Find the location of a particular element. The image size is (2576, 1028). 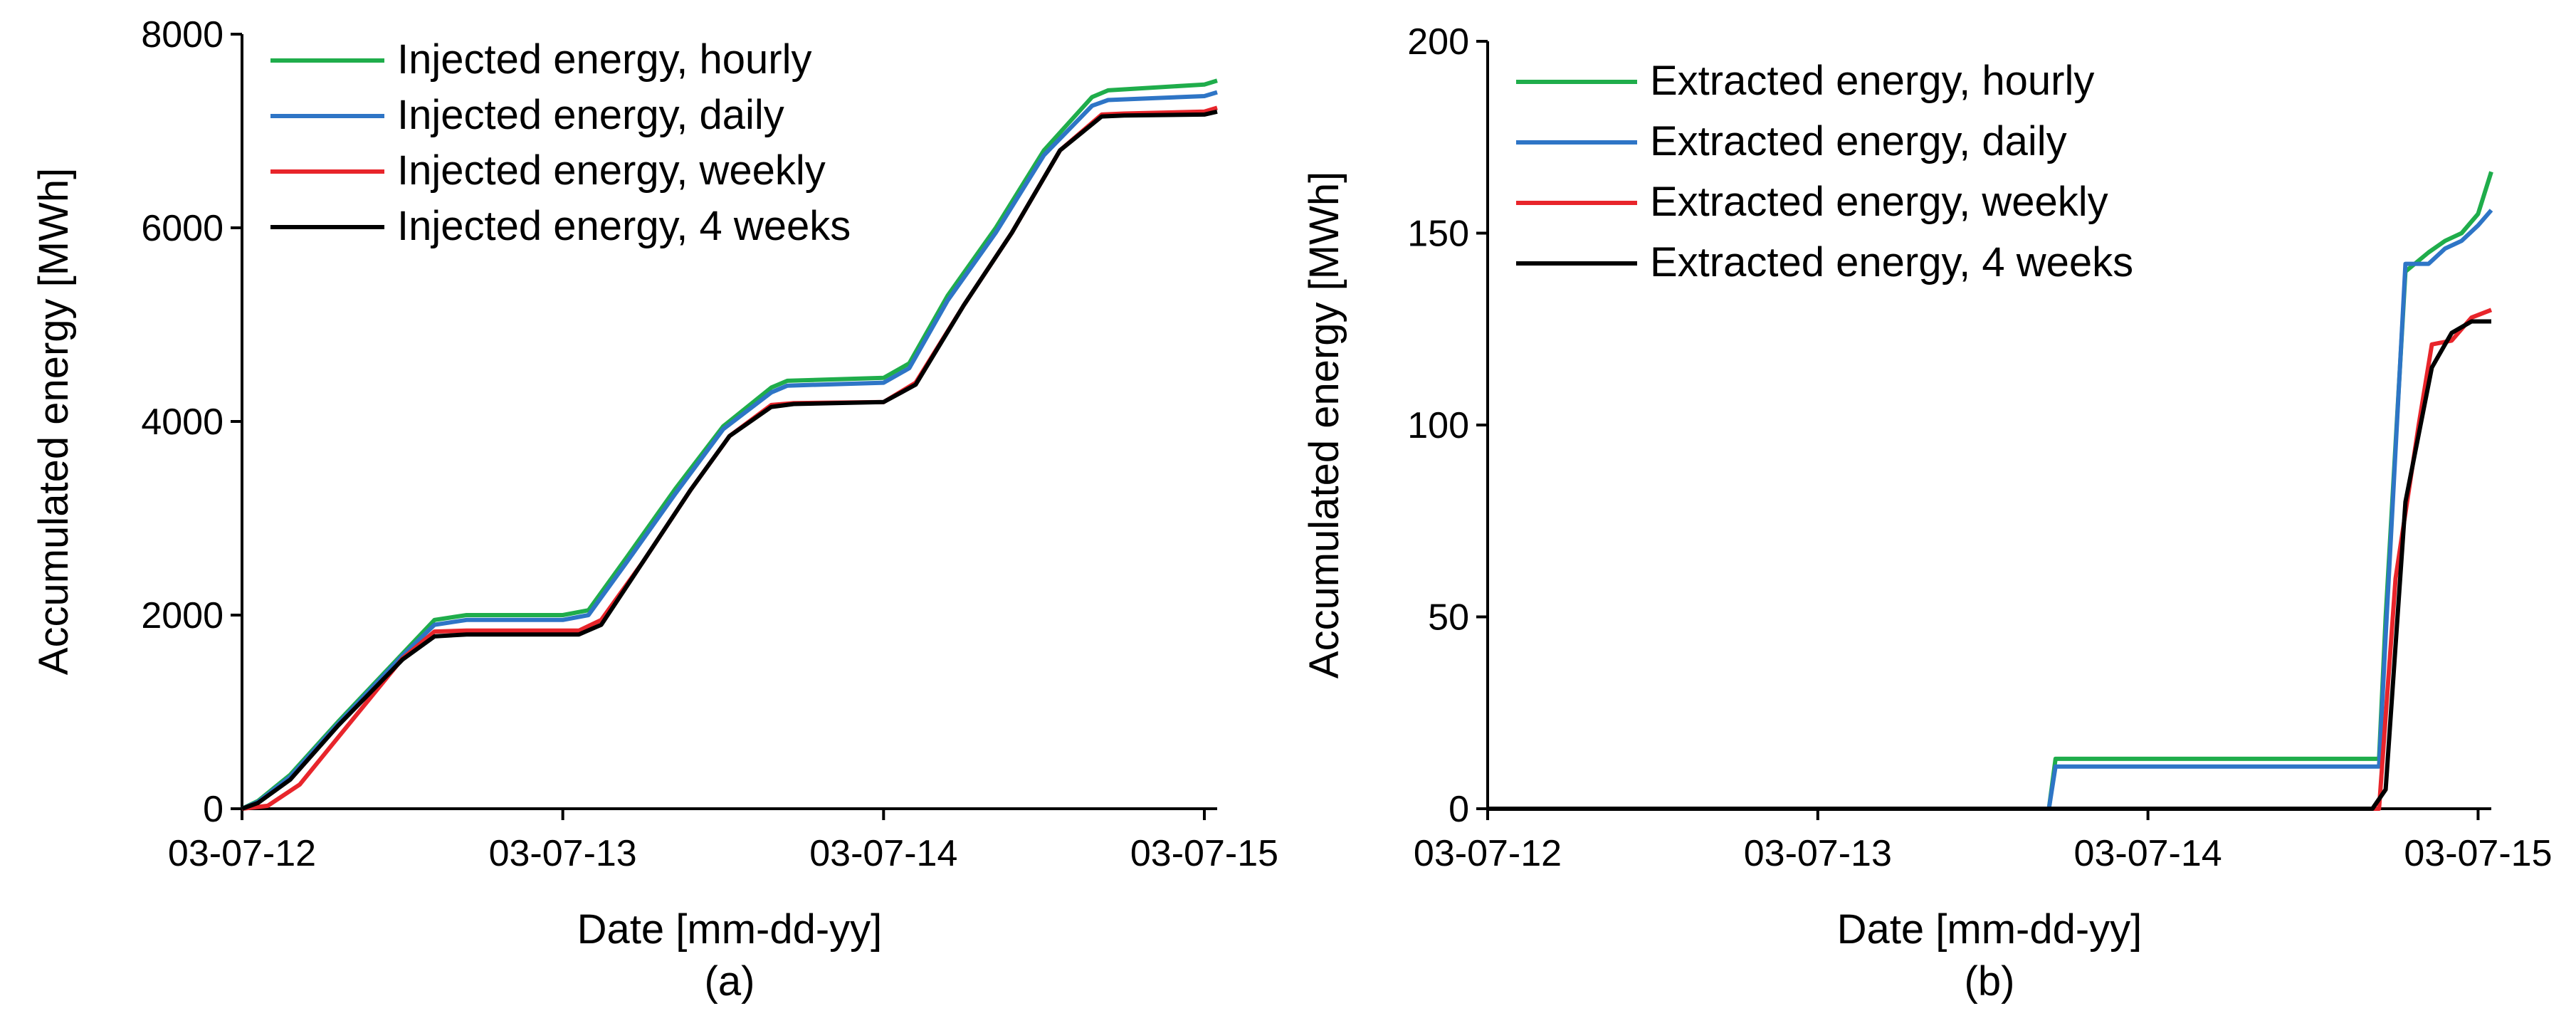

legend-label: Injected energy, daily is located at coordinates (590, 115).